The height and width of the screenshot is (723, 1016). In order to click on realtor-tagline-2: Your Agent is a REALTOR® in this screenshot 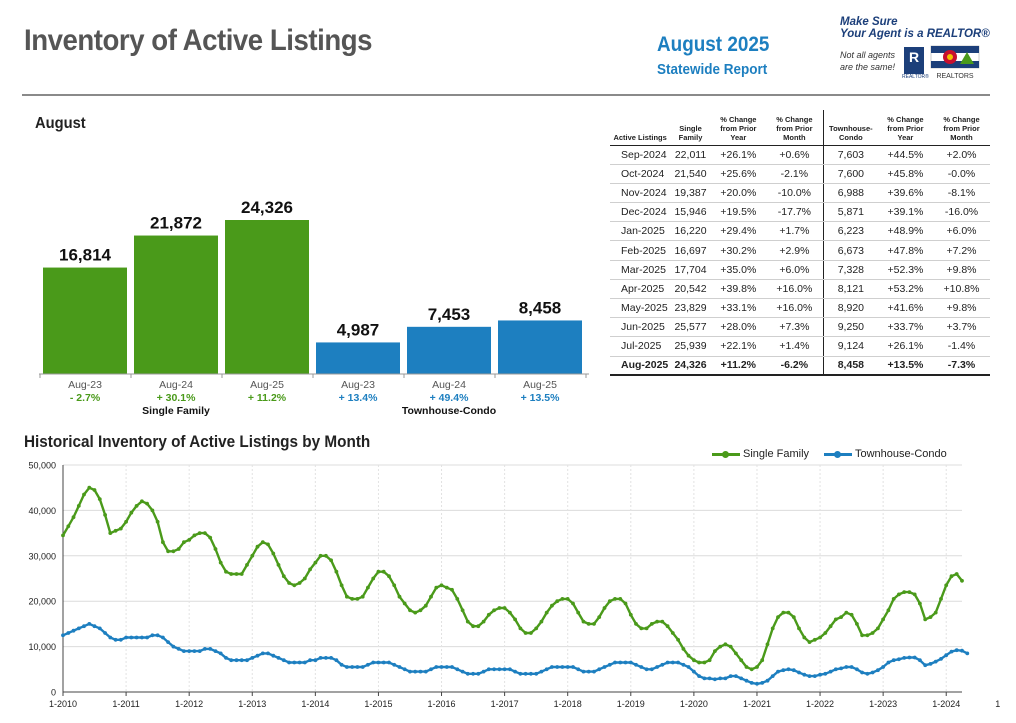, I will do `click(915, 34)`.